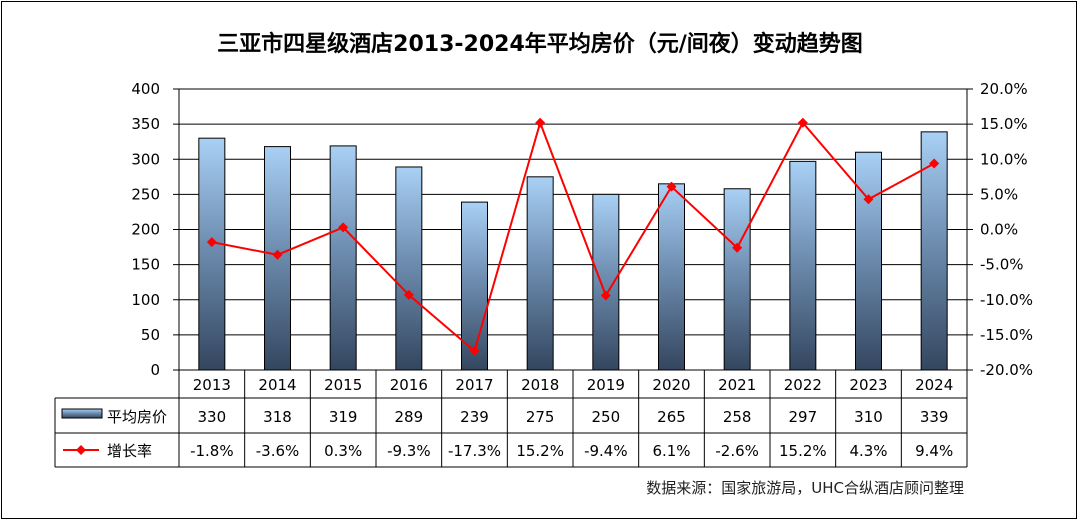 Image resolution: width=1080 pixels, height=522 pixels. Describe the element at coordinates (671, 277) in the screenshot. I see `bar-2020` at that location.